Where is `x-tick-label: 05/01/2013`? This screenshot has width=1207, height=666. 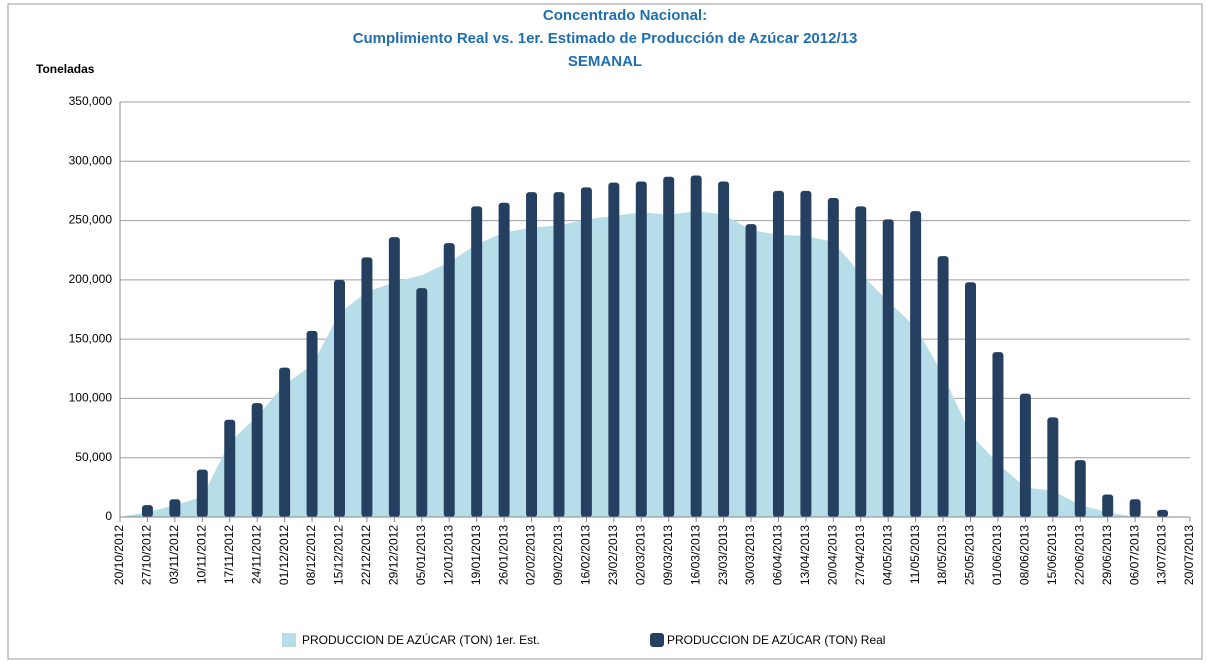
x-tick-label: 05/01/2013 is located at coordinates (421, 555).